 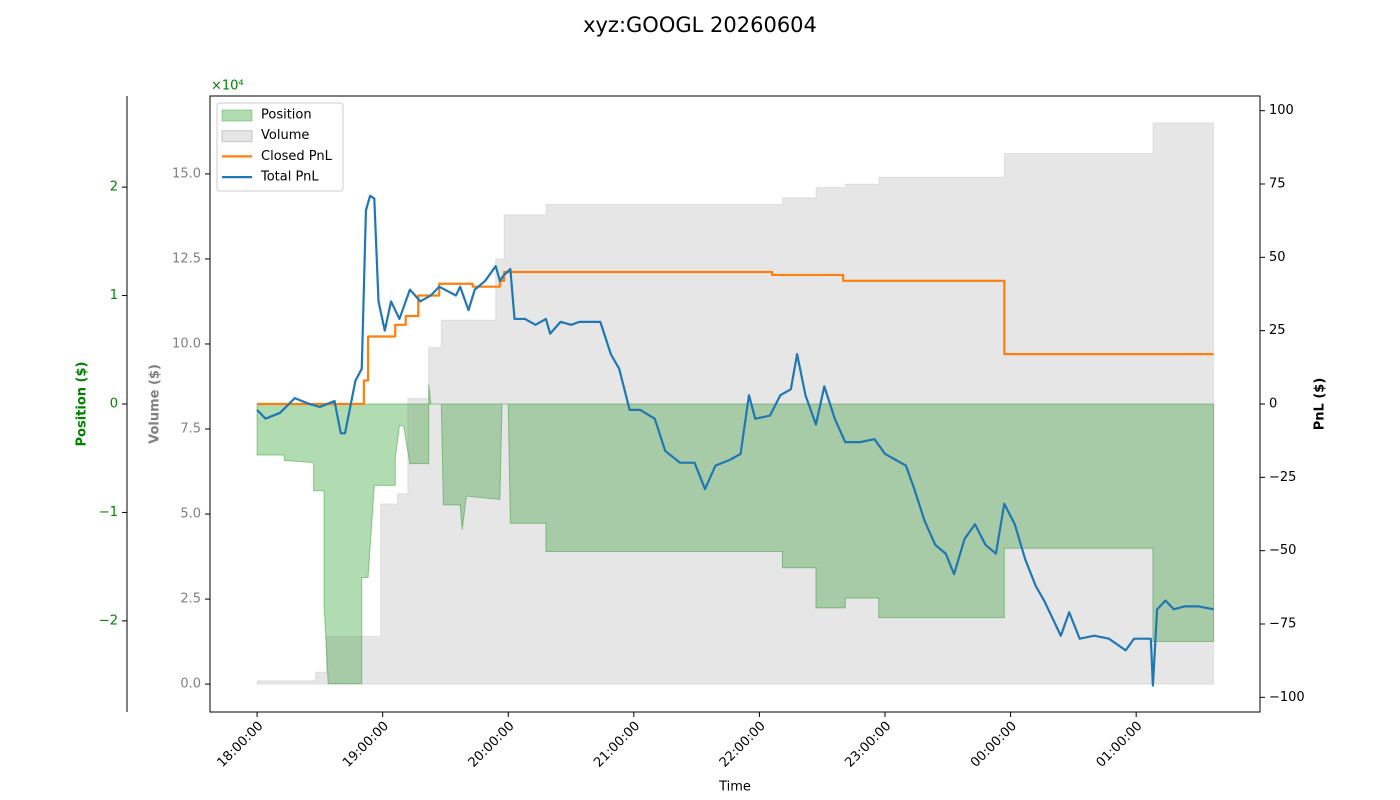 What do you see at coordinates (186, 173) in the screenshot?
I see `tick-label: 15.0` at bounding box center [186, 173].